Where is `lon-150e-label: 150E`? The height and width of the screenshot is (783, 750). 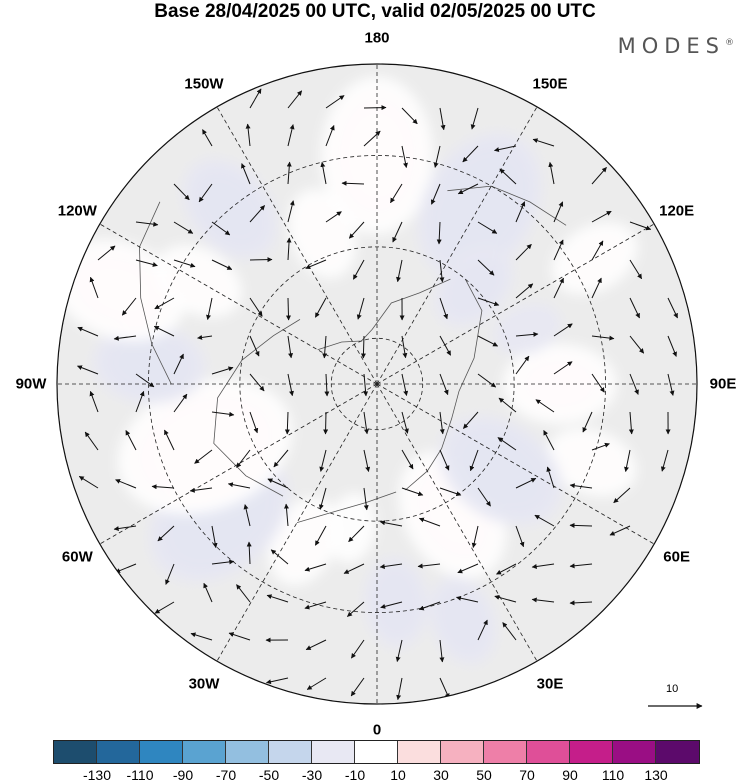 lon-150e-label: 150E is located at coordinates (550, 84).